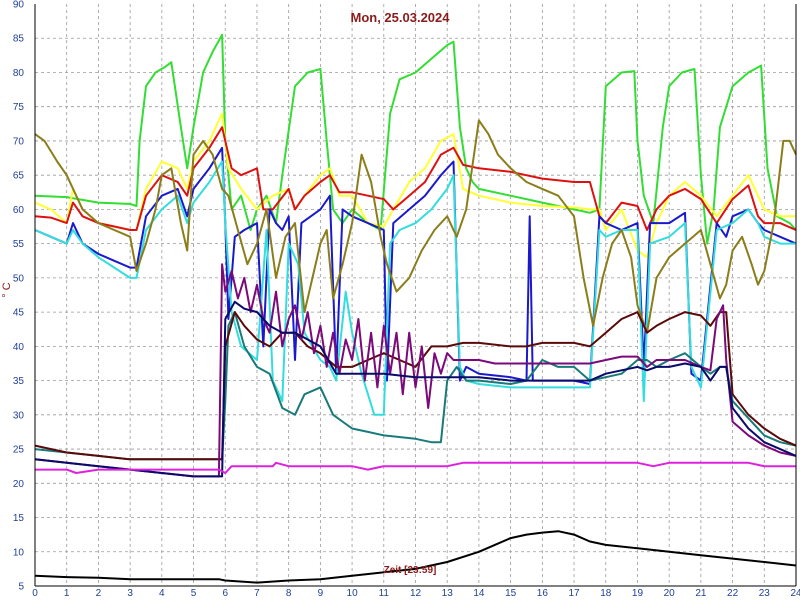  I want to click on x-tick-label: 0, so click(35, 593).